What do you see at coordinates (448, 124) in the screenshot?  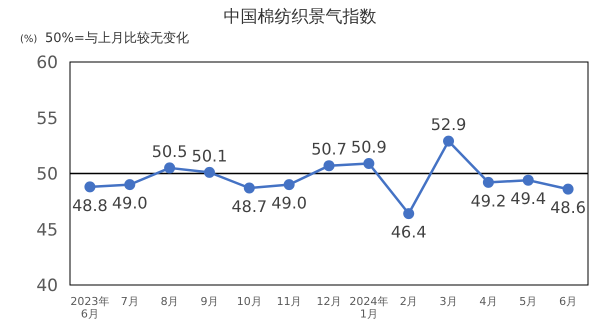 I see `data-label: 52.9` at bounding box center [448, 124].